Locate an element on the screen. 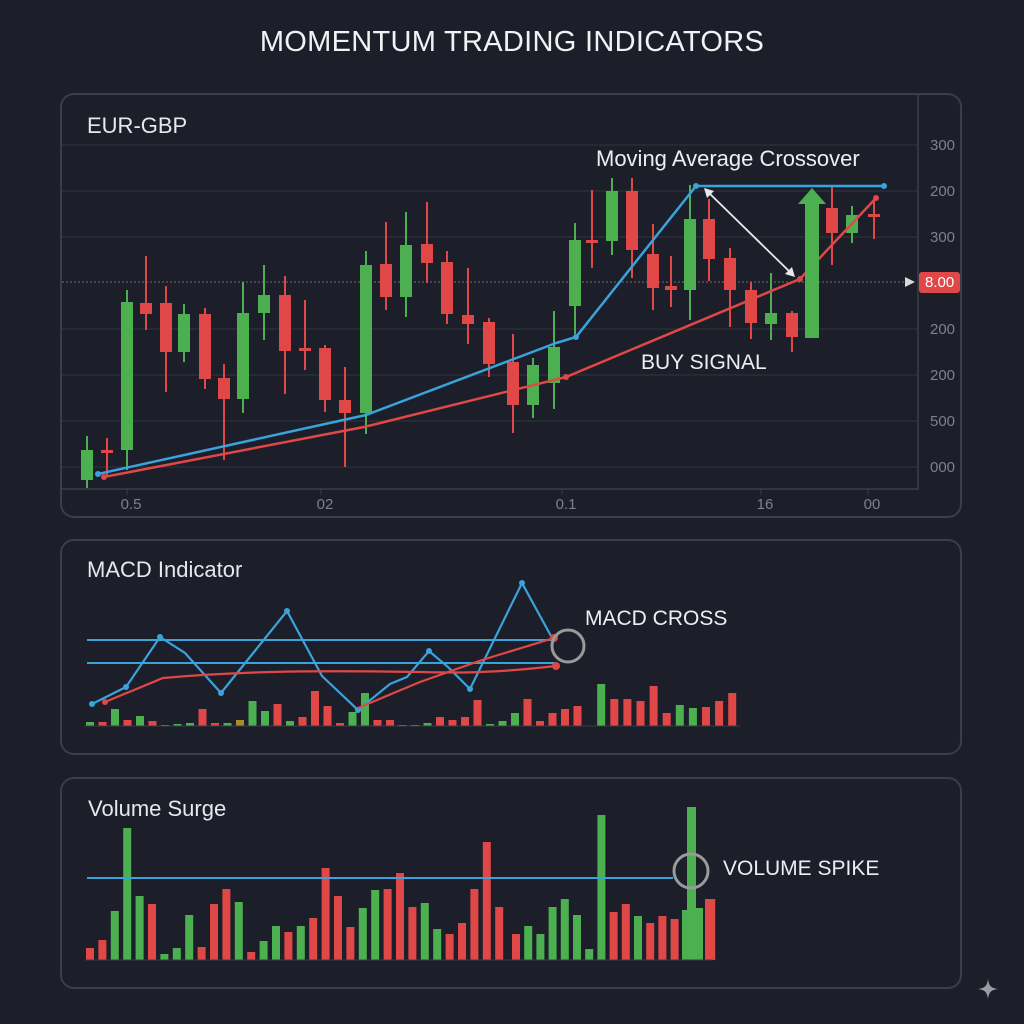 Image resolution: width=1024 pixels, height=1024 pixels. y-tick-label: 500 is located at coordinates (942, 421).